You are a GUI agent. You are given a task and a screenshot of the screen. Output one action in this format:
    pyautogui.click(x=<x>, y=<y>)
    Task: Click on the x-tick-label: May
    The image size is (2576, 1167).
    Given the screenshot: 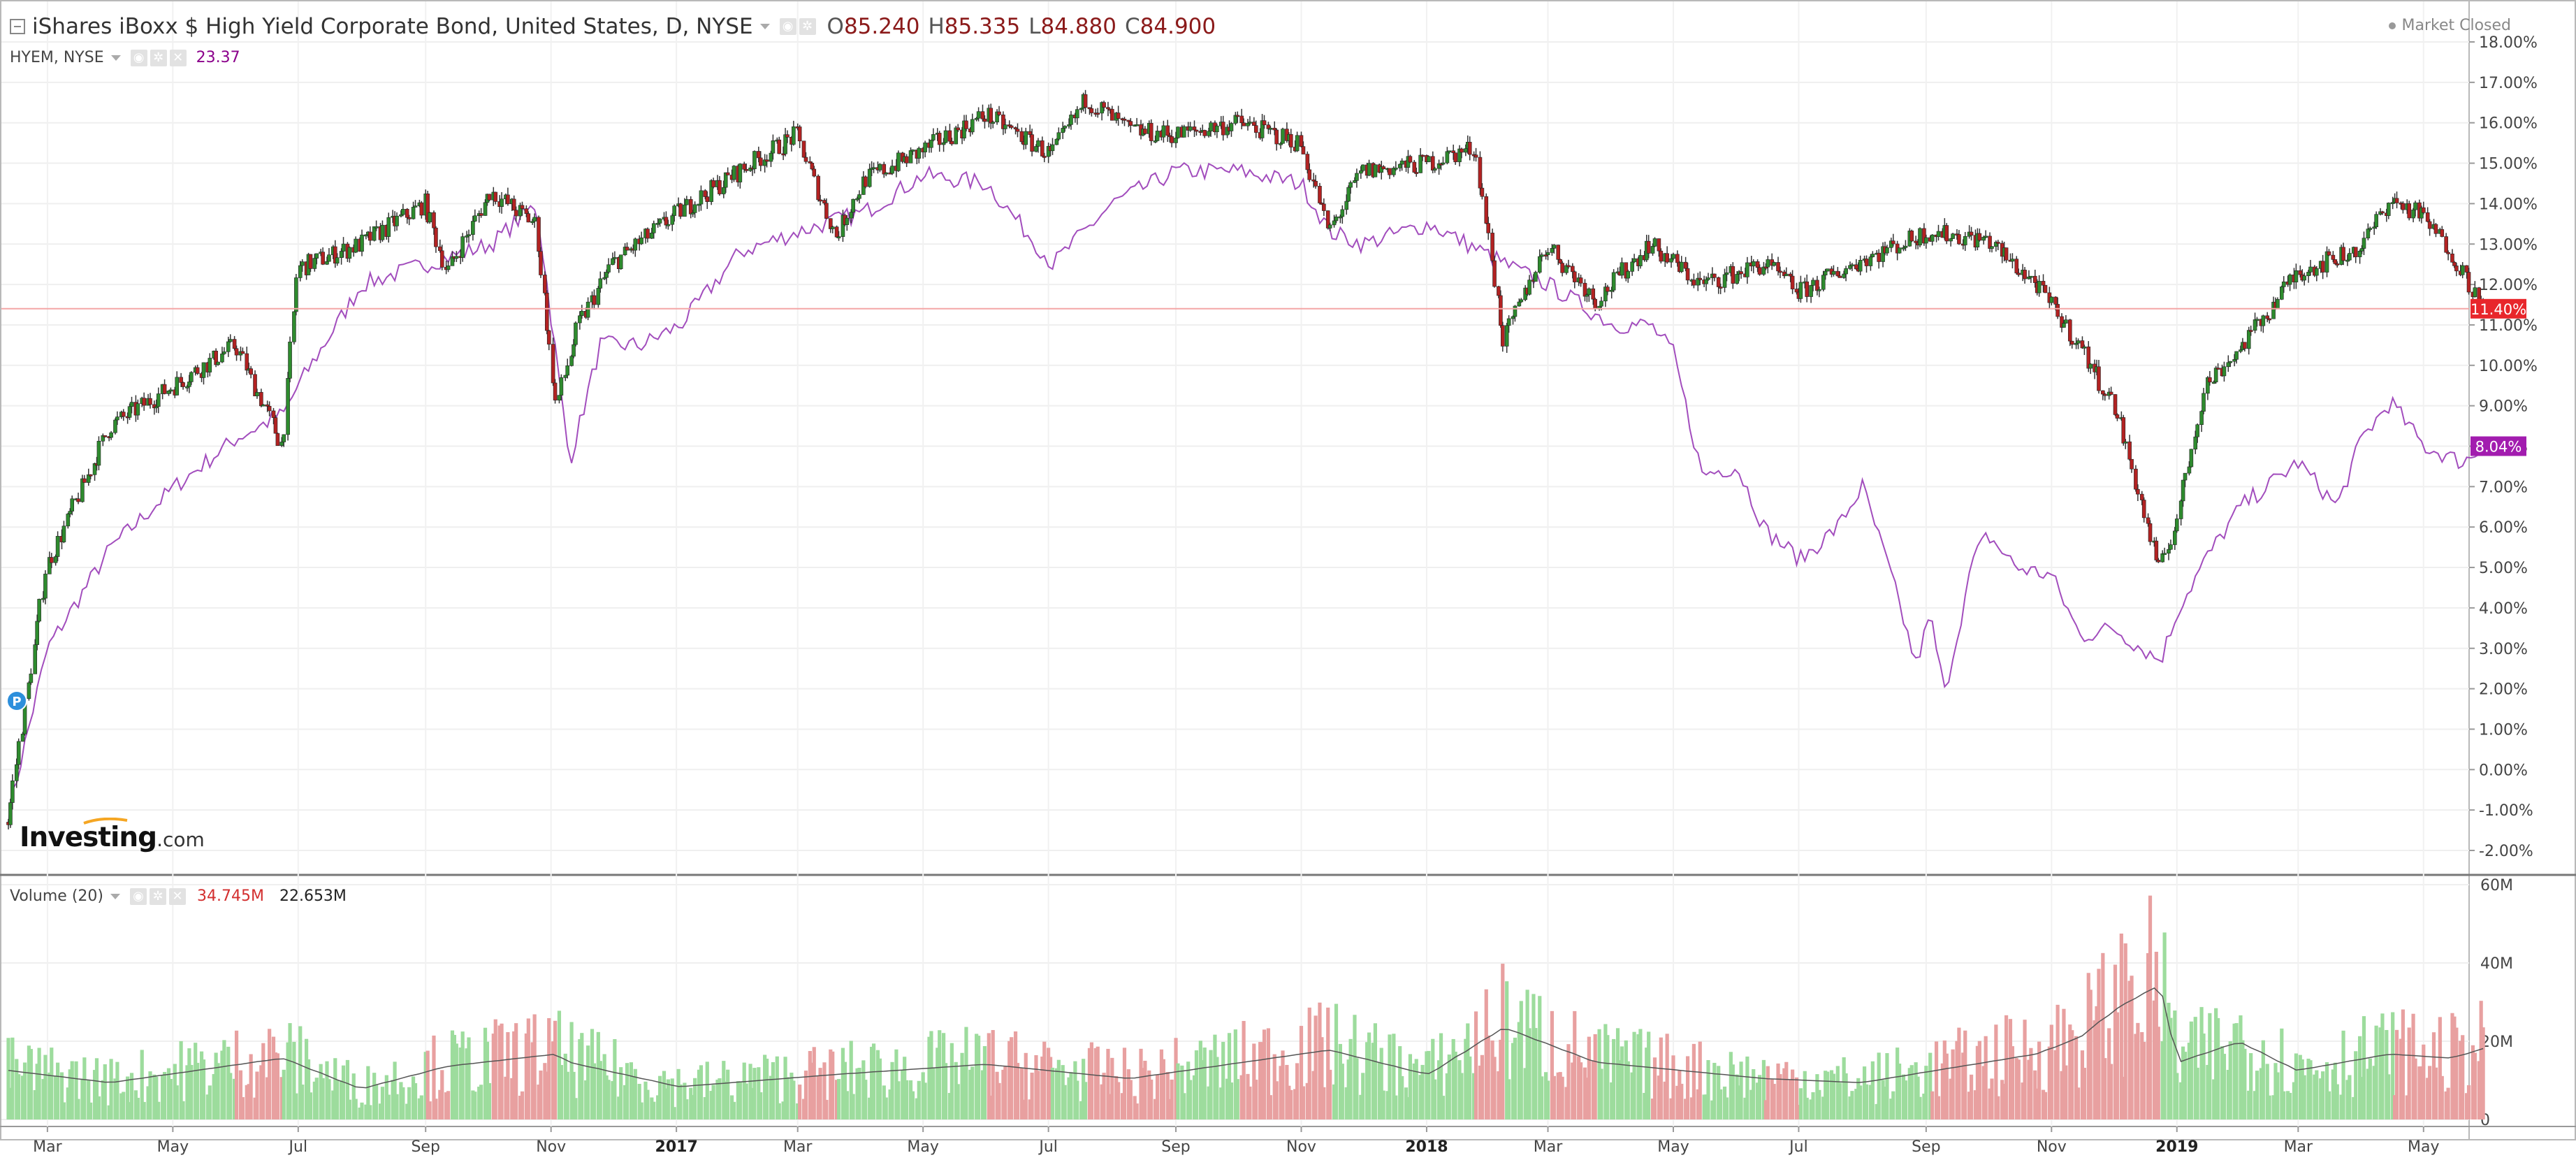 What is the action you would take?
    pyautogui.click(x=173, y=1147)
    